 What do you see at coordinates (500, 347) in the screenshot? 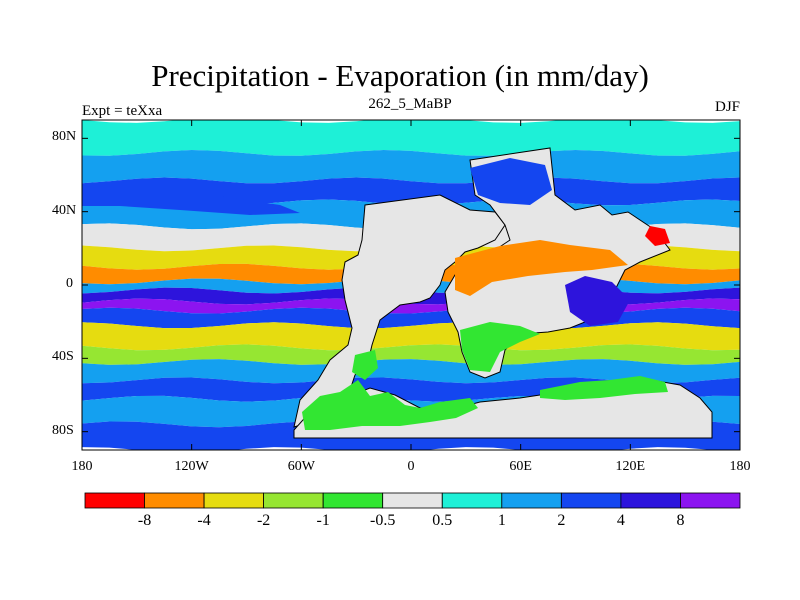
I see `africa-green` at bounding box center [500, 347].